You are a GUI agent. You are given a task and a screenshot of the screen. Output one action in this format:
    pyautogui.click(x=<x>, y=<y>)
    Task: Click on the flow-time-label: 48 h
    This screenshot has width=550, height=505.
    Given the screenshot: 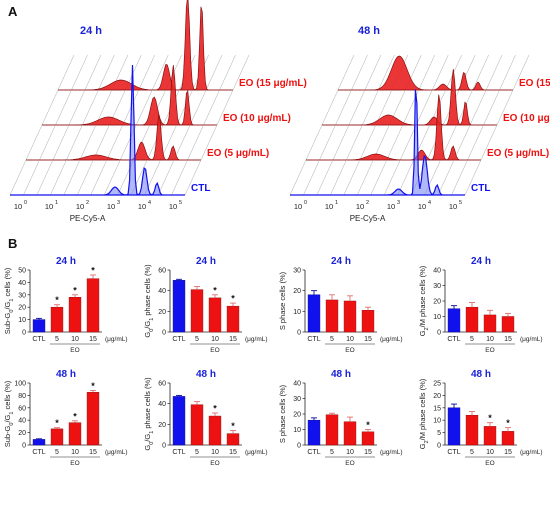 What is the action you would take?
    pyautogui.click(x=369, y=31)
    